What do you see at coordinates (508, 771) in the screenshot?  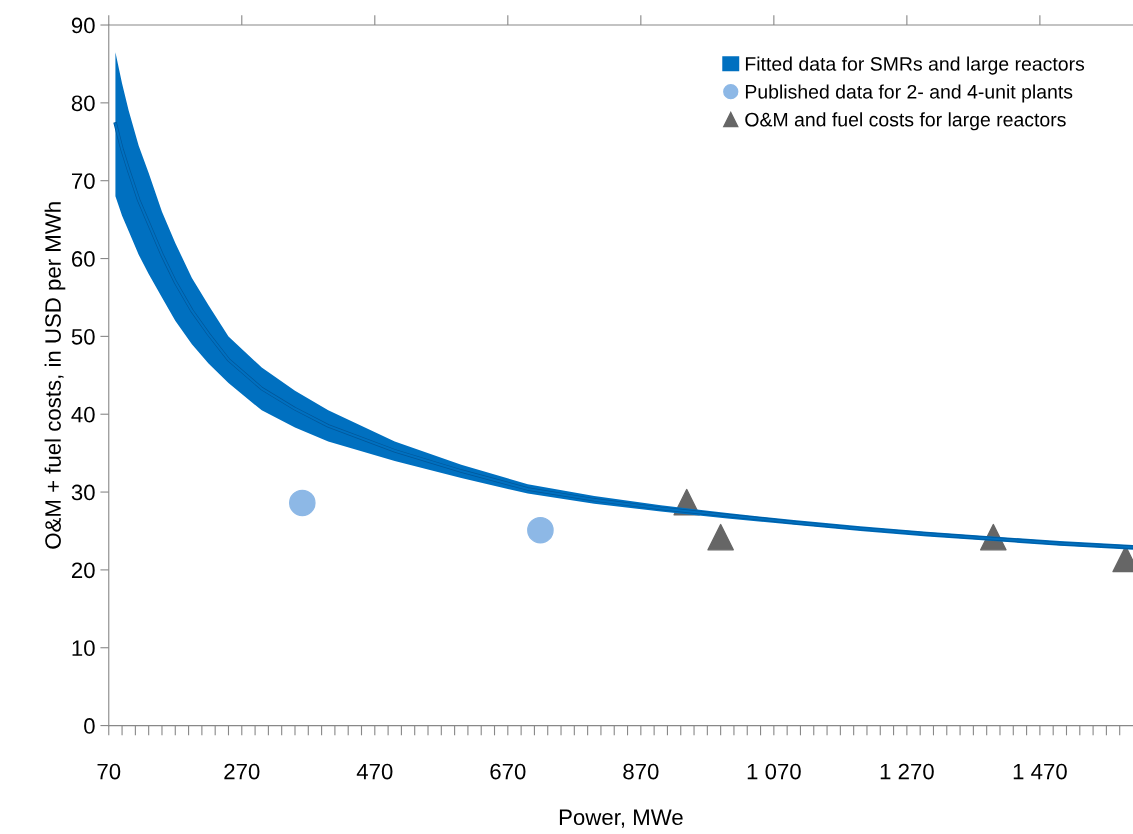 I see `x-tick-label: 670` at bounding box center [508, 771].